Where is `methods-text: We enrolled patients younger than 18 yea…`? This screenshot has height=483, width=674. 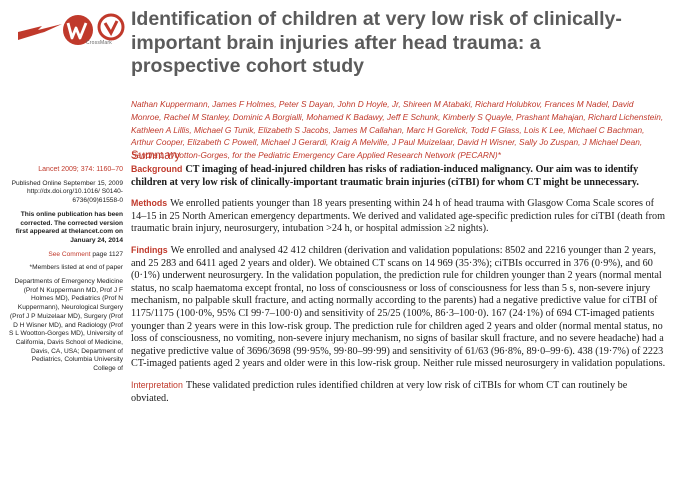
methods-text: We enrolled patients younger than 18 yea… is located at coordinates (398, 216).